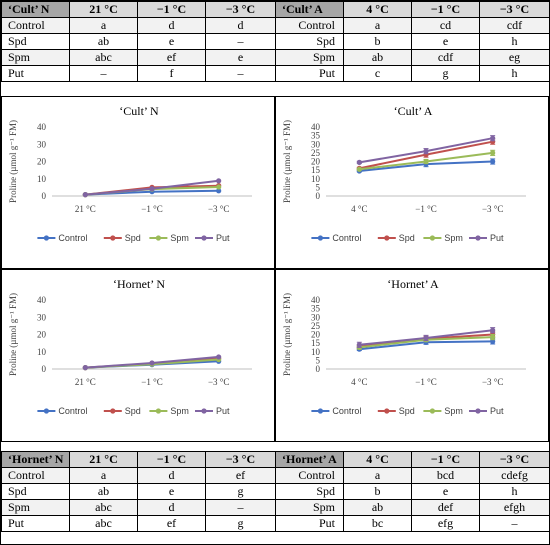 This screenshot has height=545, width=550. I want to click on bottom-temperature-header: 4 °C, so click(377, 459).